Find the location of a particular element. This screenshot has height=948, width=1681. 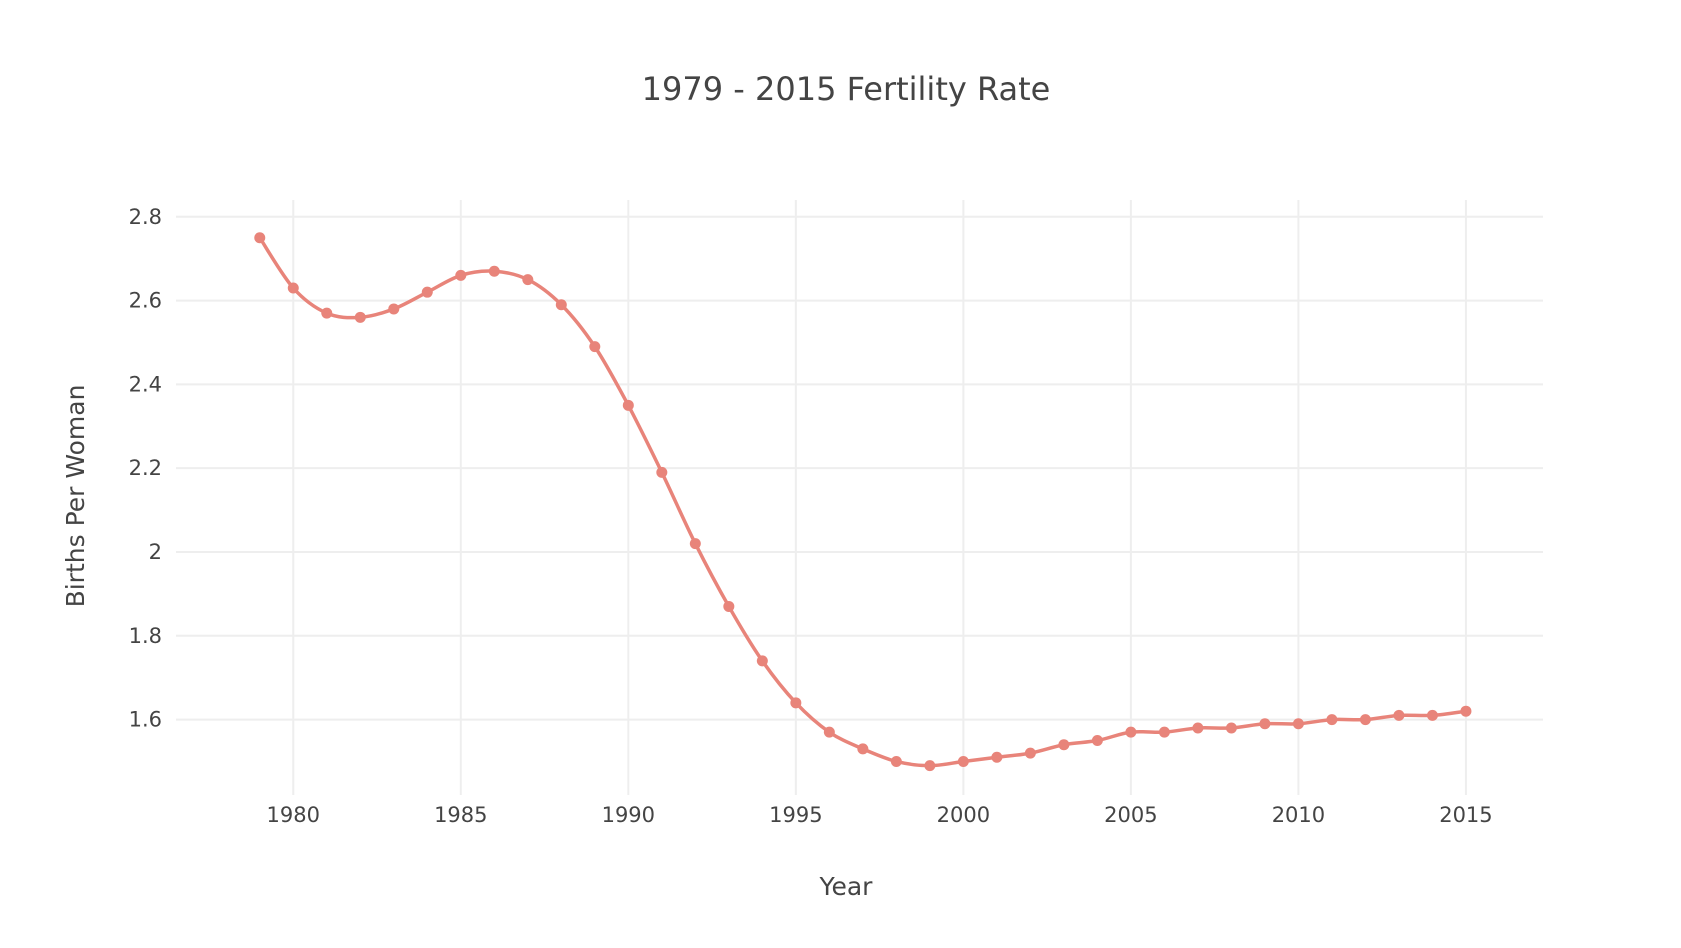

x-tick-label: 2015 is located at coordinates (1465, 815).